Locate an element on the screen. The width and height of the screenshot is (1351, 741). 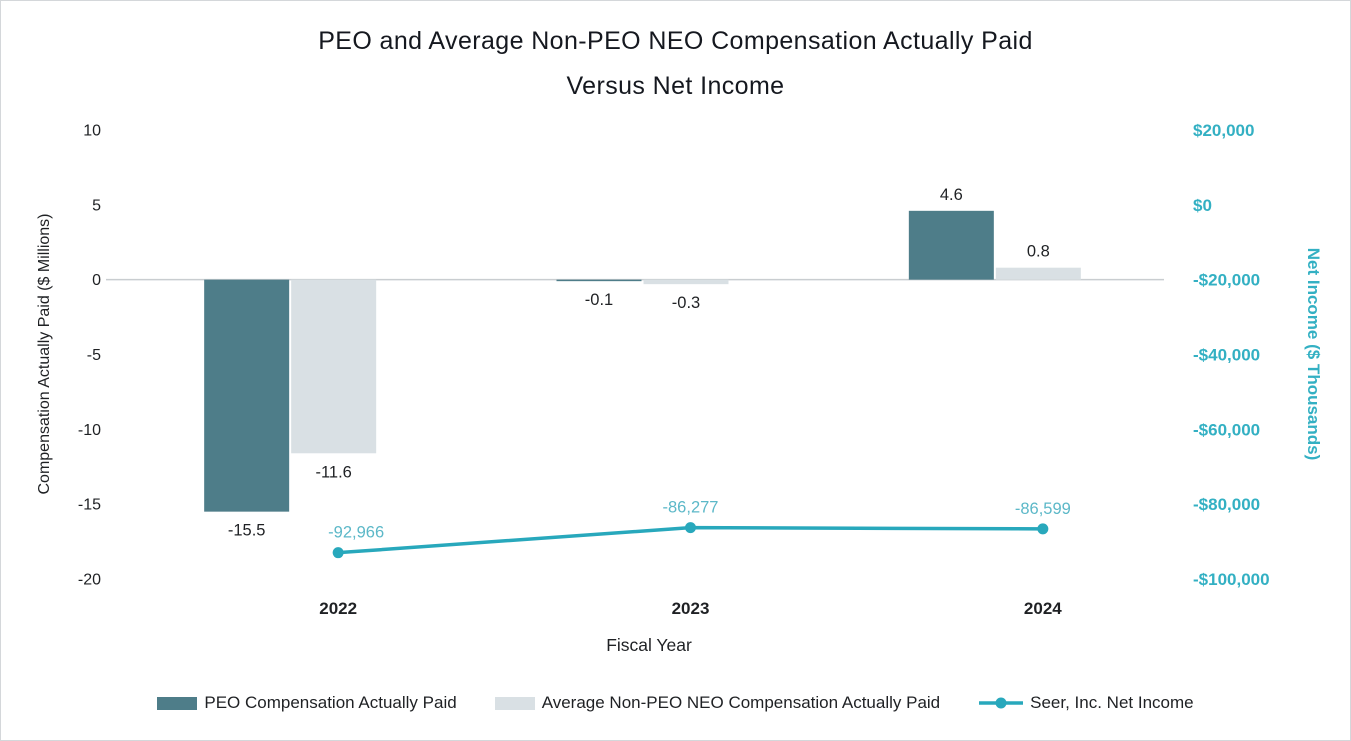
x-axis-category: 2022 is located at coordinates (338, 608).